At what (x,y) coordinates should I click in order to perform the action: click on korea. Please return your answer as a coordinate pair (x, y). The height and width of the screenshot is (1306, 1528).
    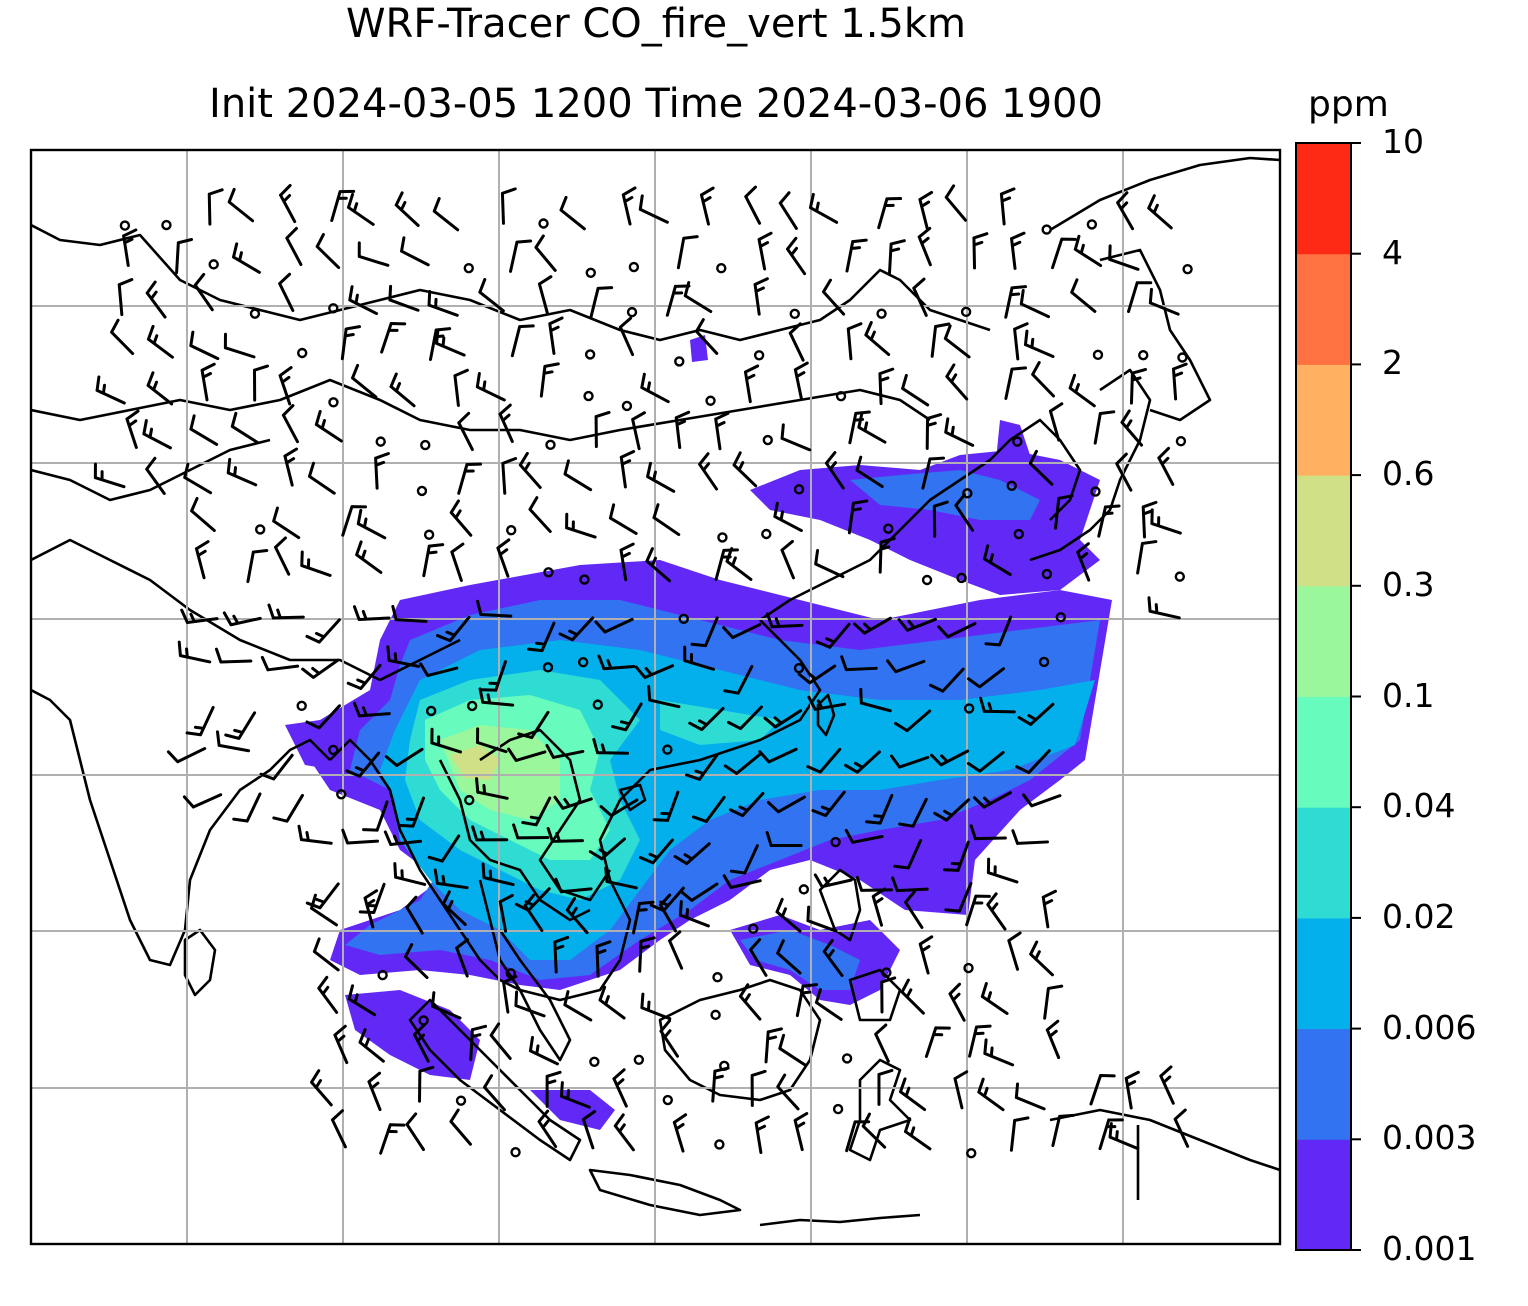
    Looking at the image, I should click on (1045, 469).